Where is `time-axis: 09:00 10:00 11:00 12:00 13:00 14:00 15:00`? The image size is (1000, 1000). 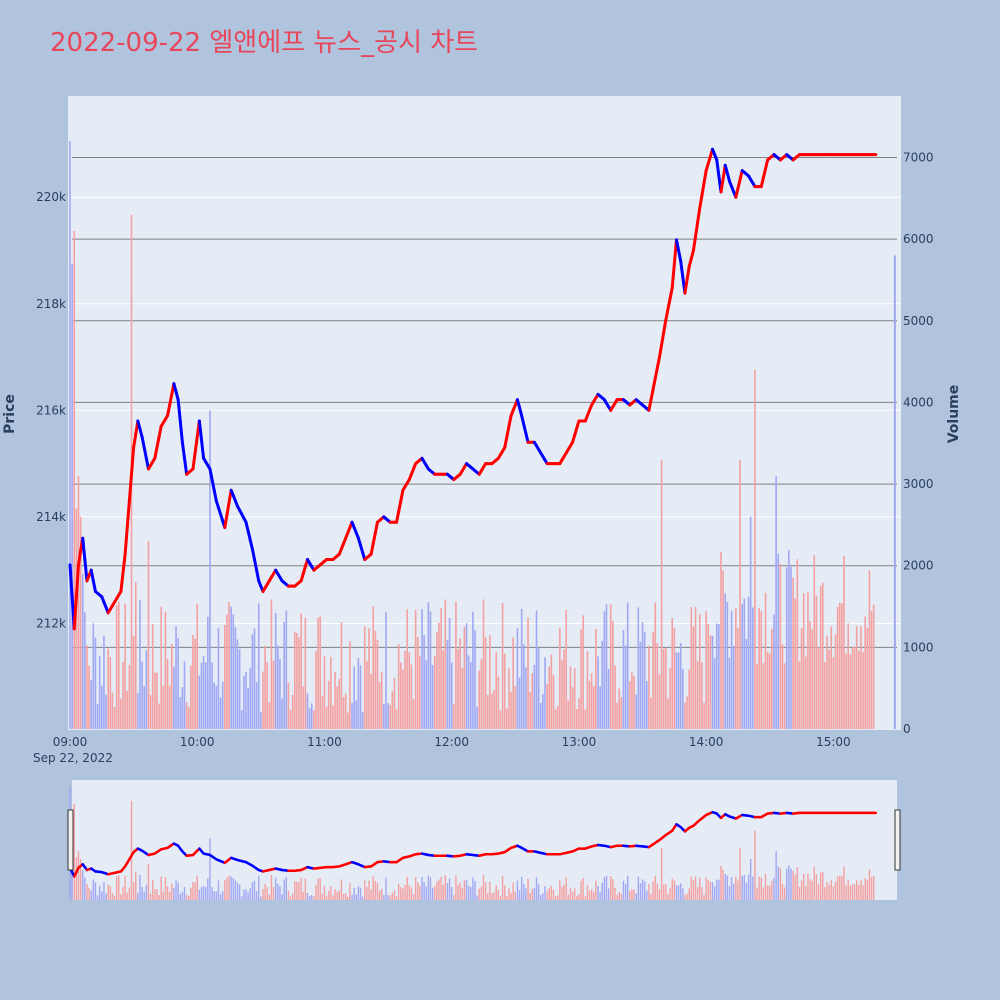
time-axis: 09:00 10:00 11:00 12:00 13:00 14:00 15:00 is located at coordinates (452, 742).